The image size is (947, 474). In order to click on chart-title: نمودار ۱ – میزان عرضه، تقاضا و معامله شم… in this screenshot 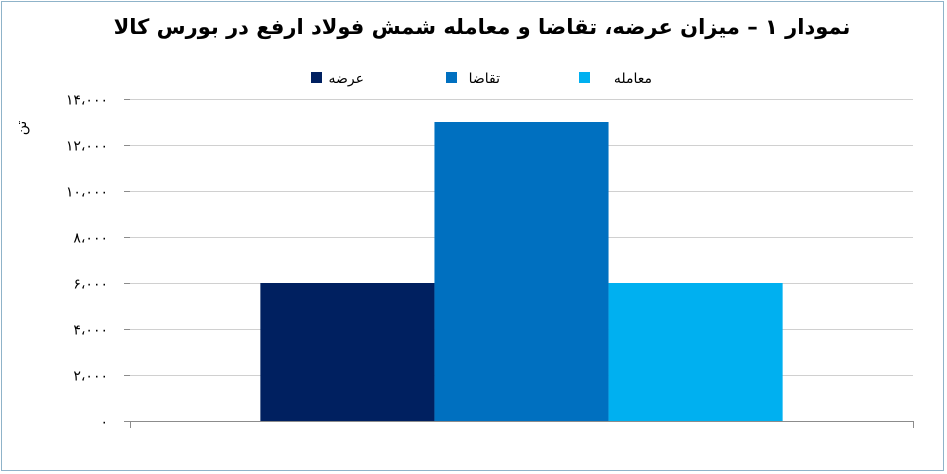, I will do `click(482, 27)`.